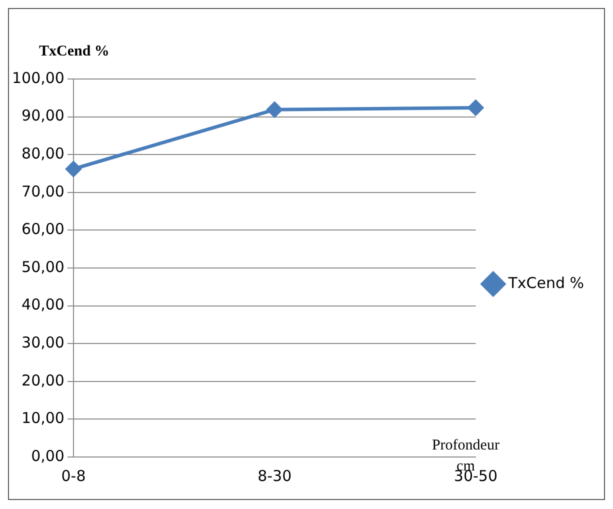  Describe the element at coordinates (43, 229) in the screenshot. I see `y-tick-label: 60,00` at that location.